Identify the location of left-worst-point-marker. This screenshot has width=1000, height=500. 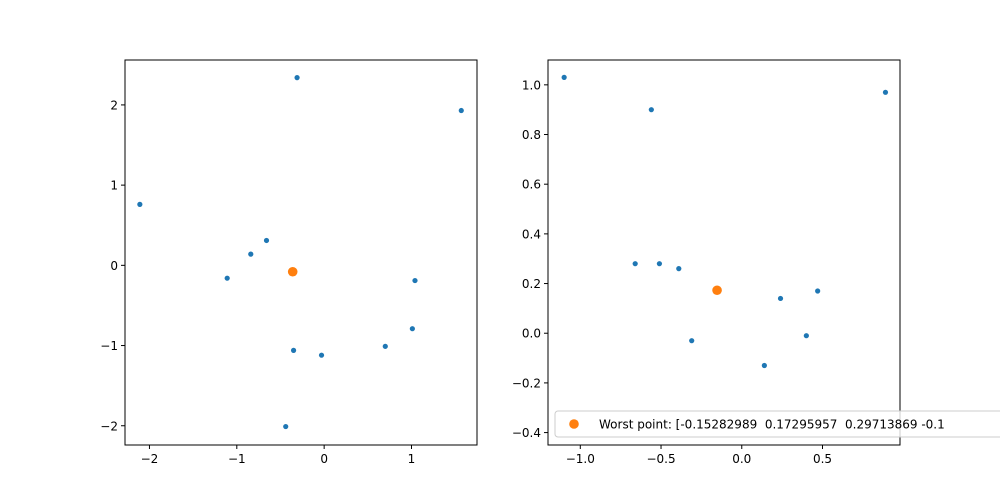
(292, 271).